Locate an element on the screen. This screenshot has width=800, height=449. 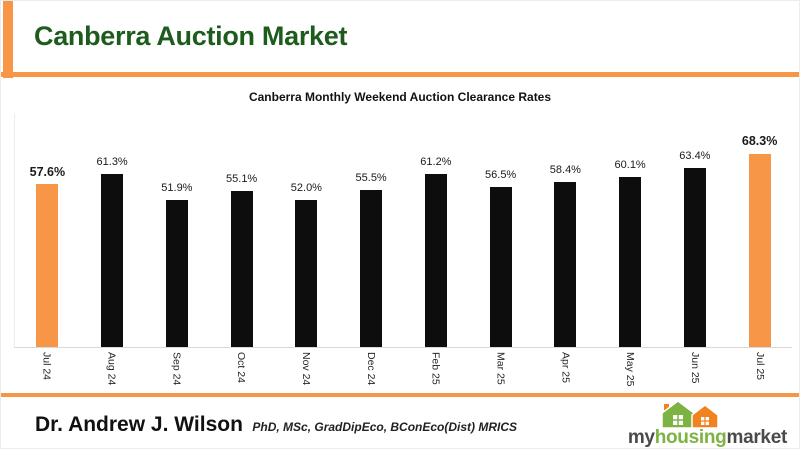
x-axis-label: Jul 25 is located at coordinates (759, 370).